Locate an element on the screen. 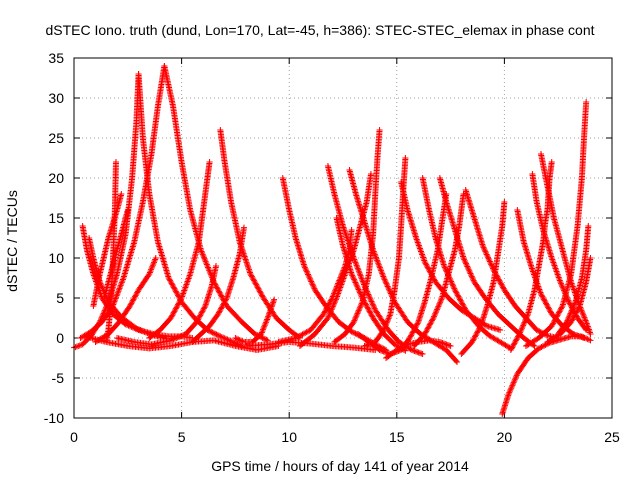 The height and width of the screenshot is (480, 640). y-tick-label: 15 is located at coordinates (56, 218).